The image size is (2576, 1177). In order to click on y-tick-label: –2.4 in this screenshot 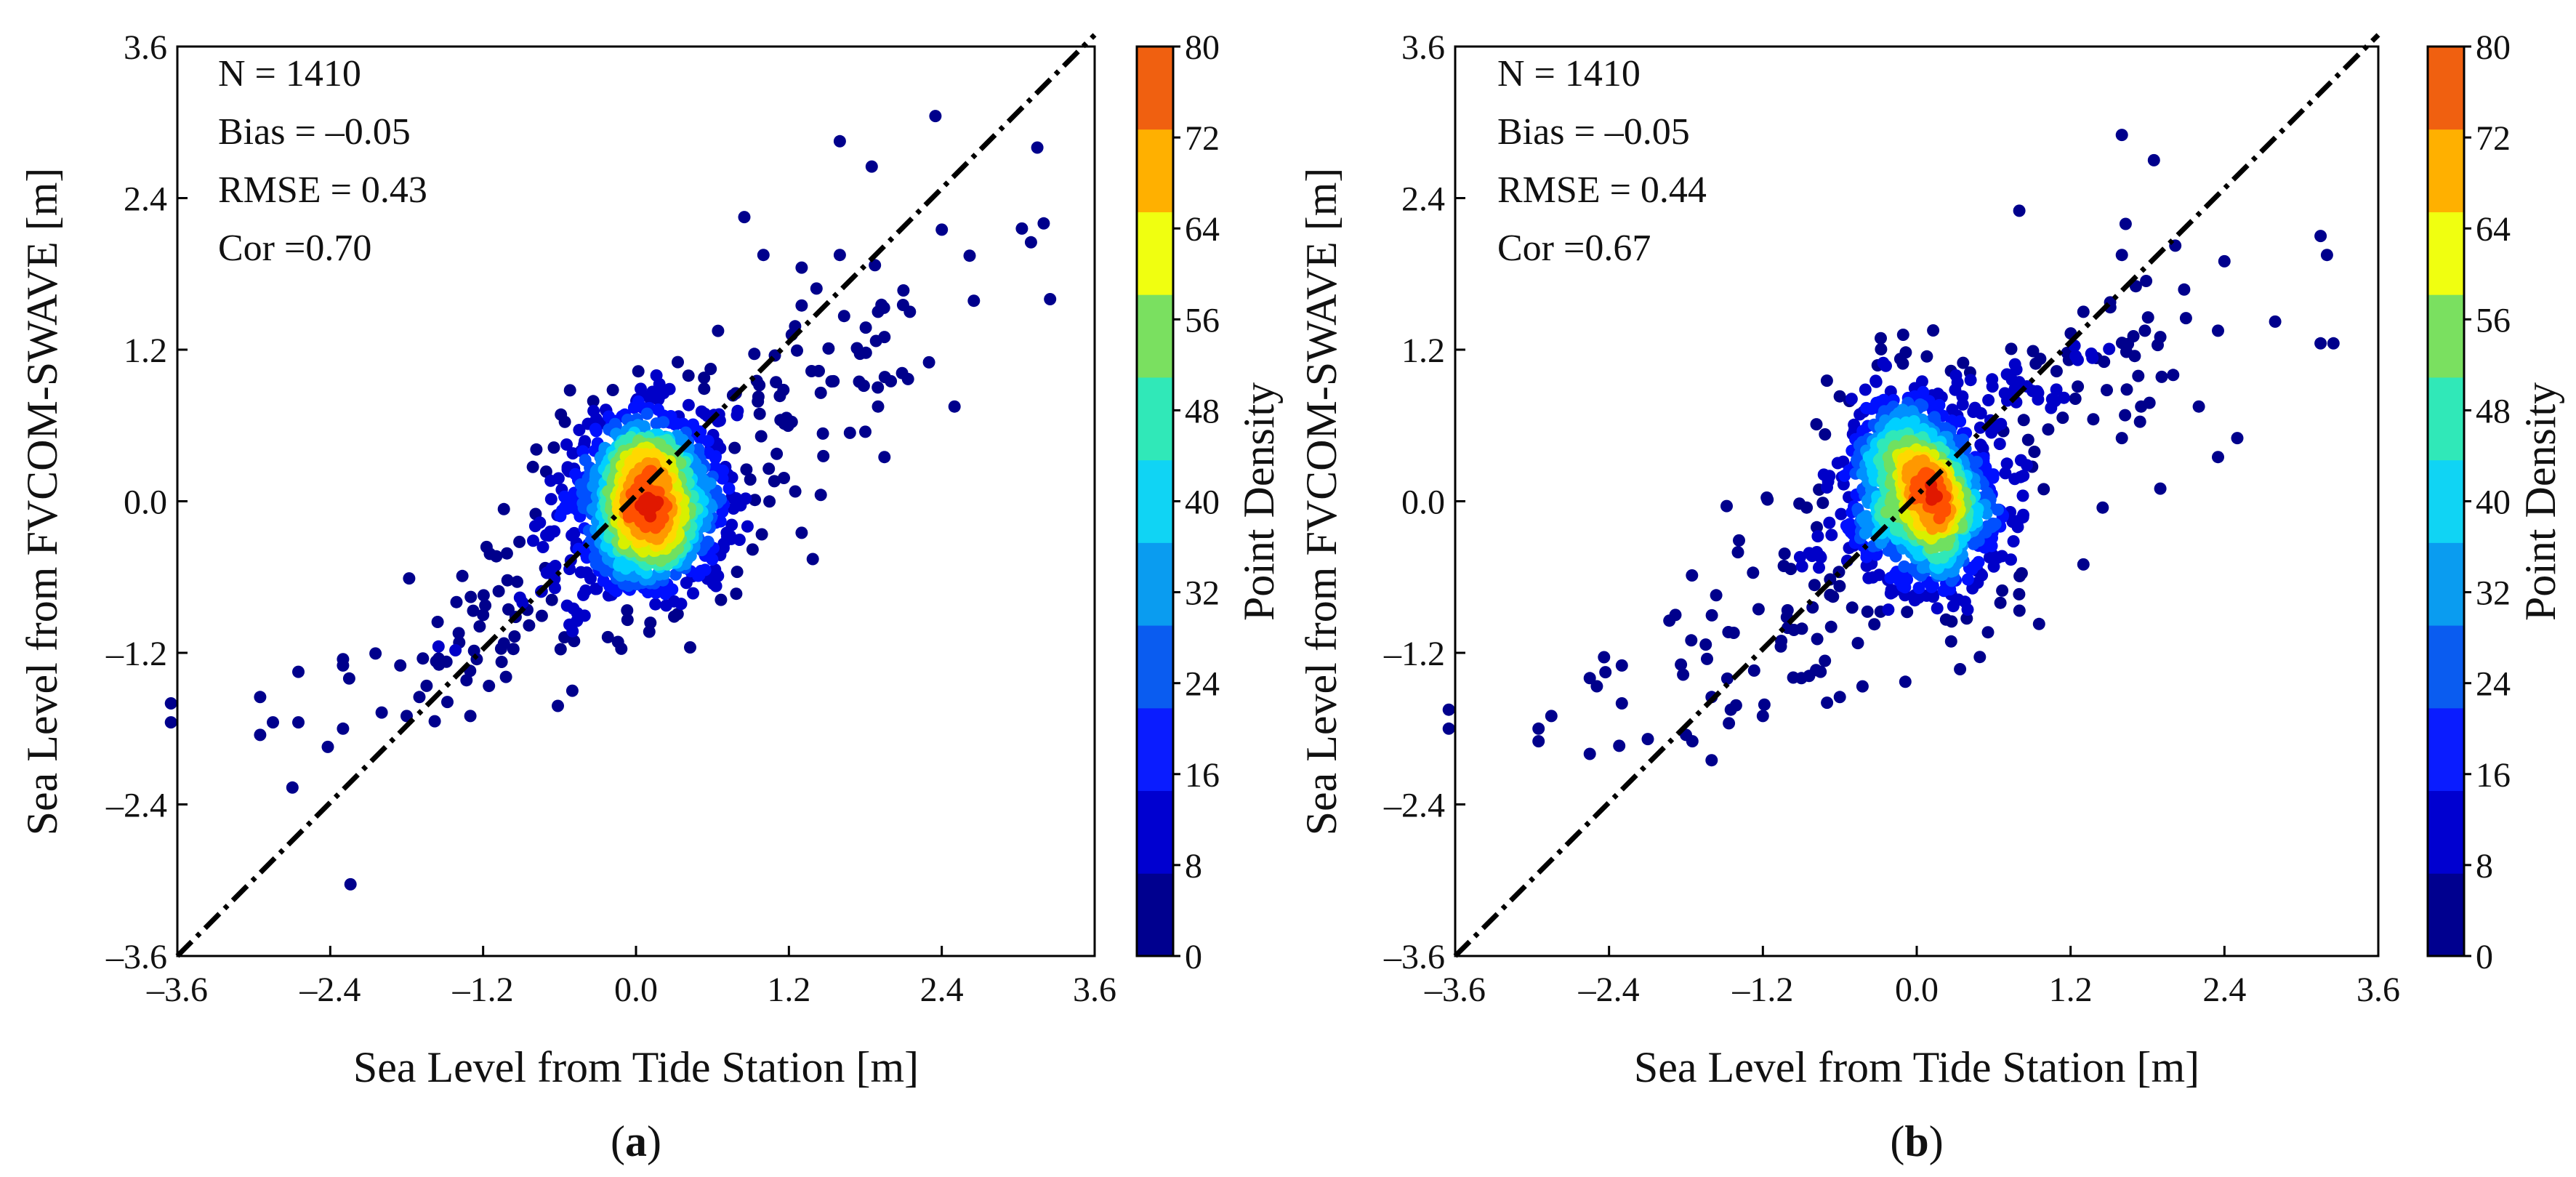, I will do `click(136, 806)`.